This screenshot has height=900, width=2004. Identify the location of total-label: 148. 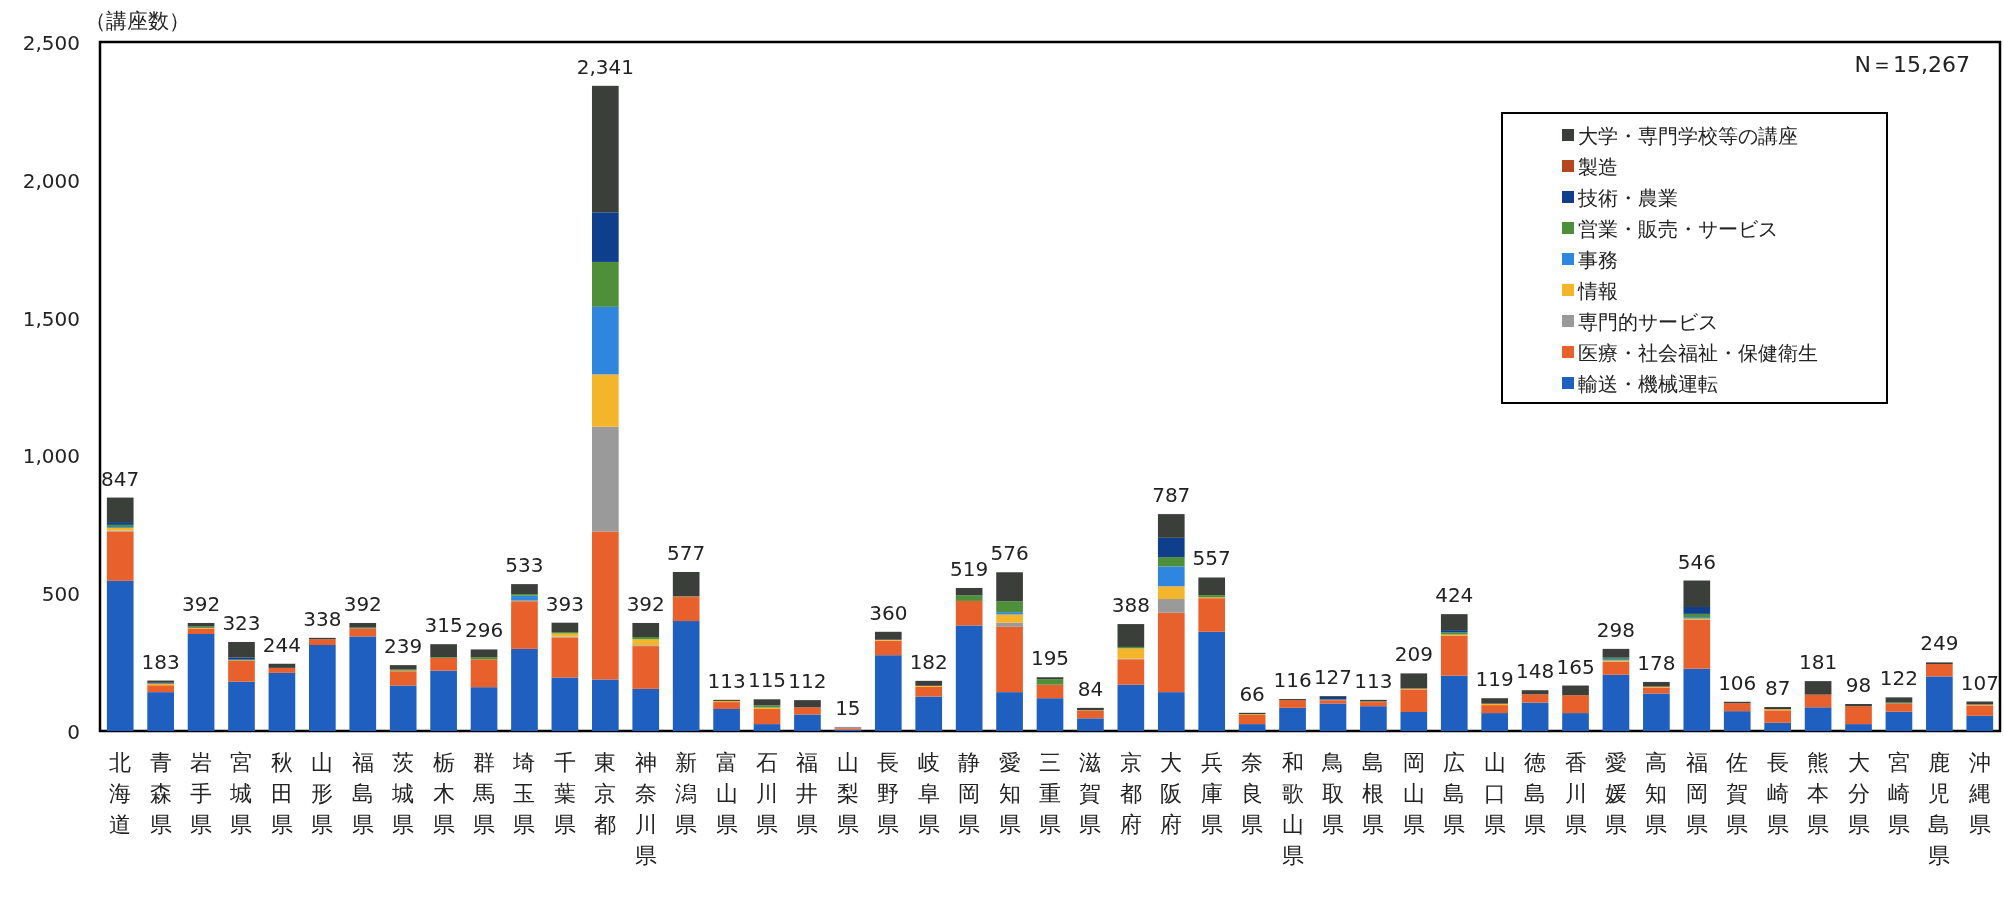
(1535, 671).